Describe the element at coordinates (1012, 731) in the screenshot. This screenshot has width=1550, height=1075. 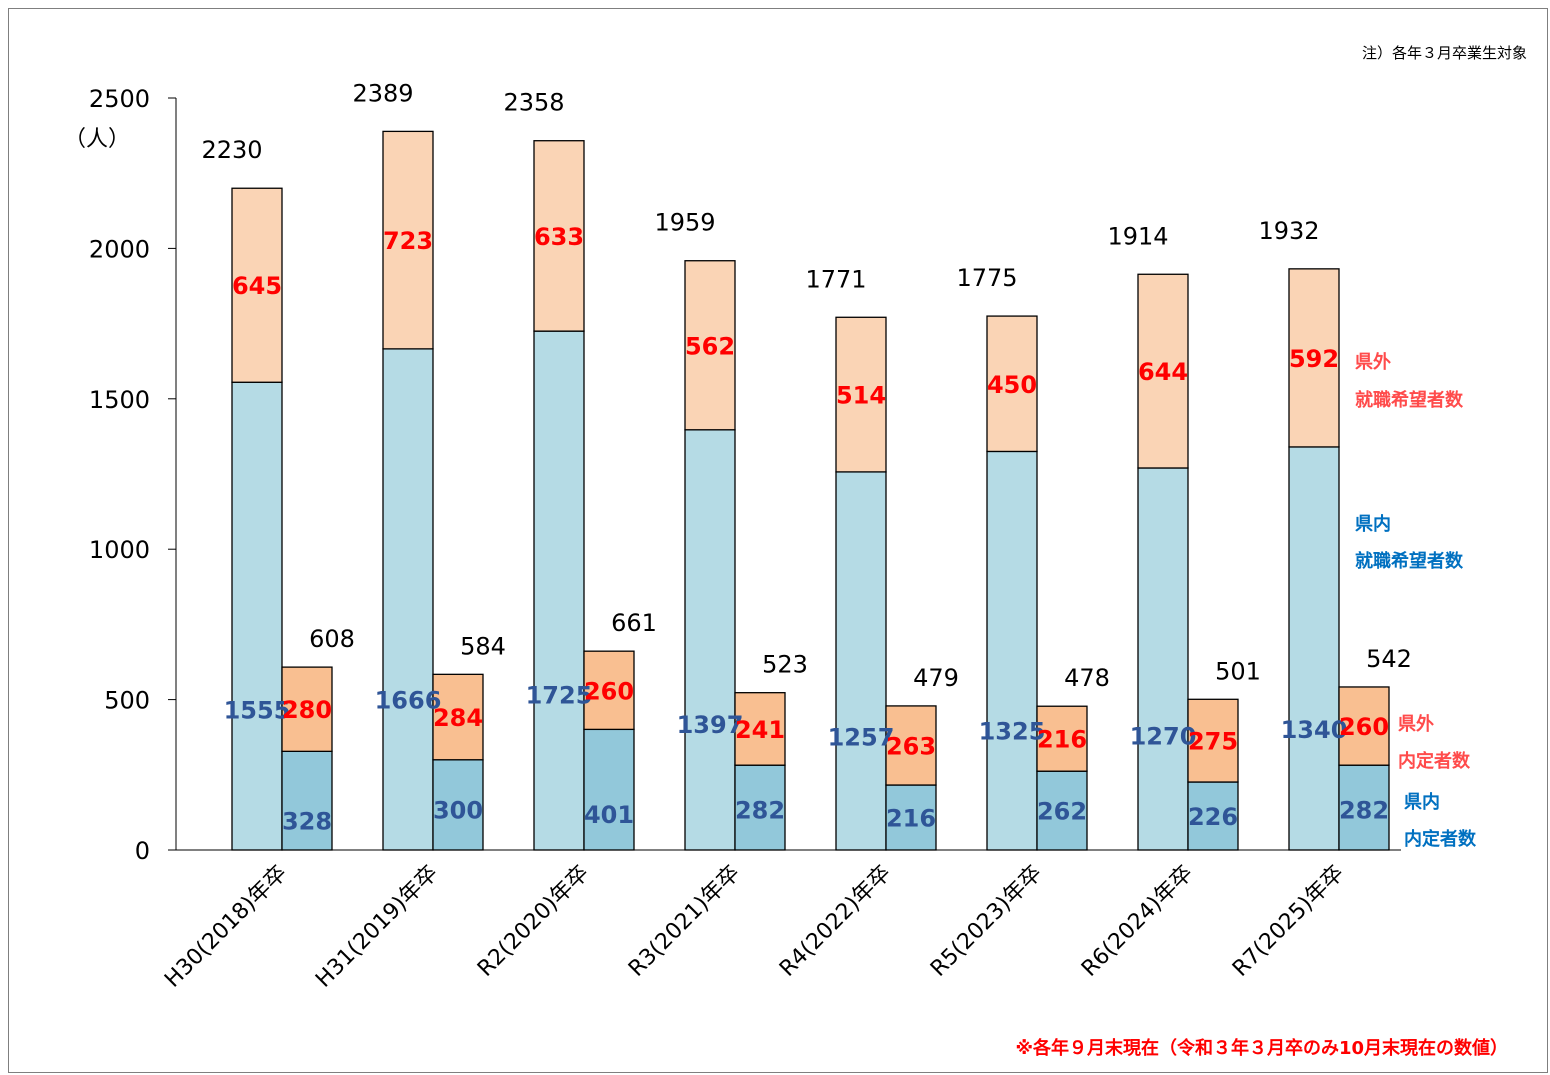
I see `segment-value-label: 1325` at that location.